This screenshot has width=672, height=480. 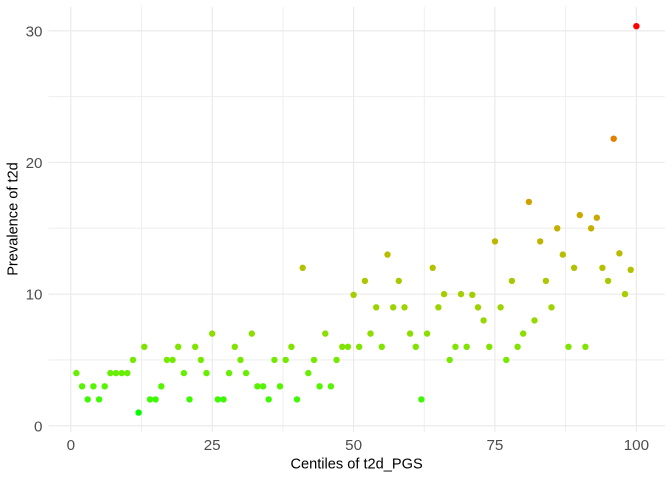 What do you see at coordinates (494, 445) in the screenshot?
I see `svg-text: 75` at bounding box center [494, 445].